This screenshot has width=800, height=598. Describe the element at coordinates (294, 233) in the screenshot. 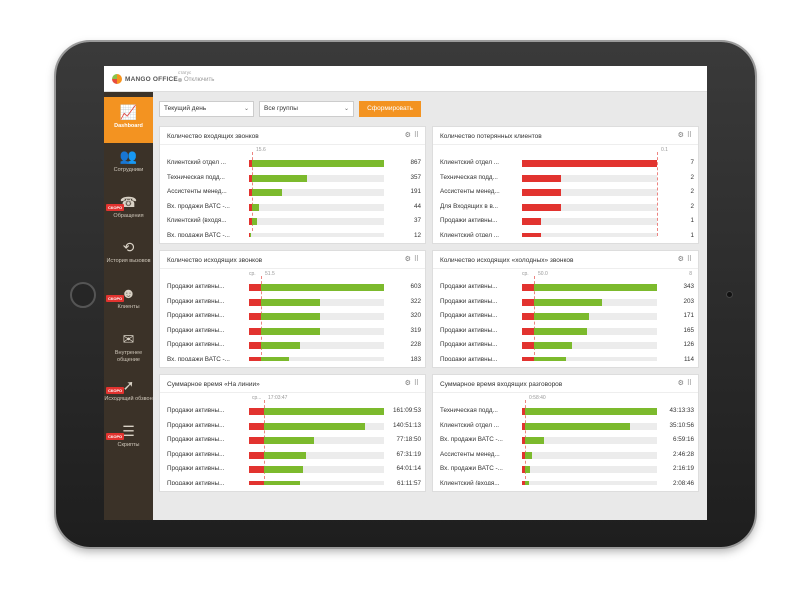

I see `bar-row: Вх. продажи ВАТС -... 12` at that location.